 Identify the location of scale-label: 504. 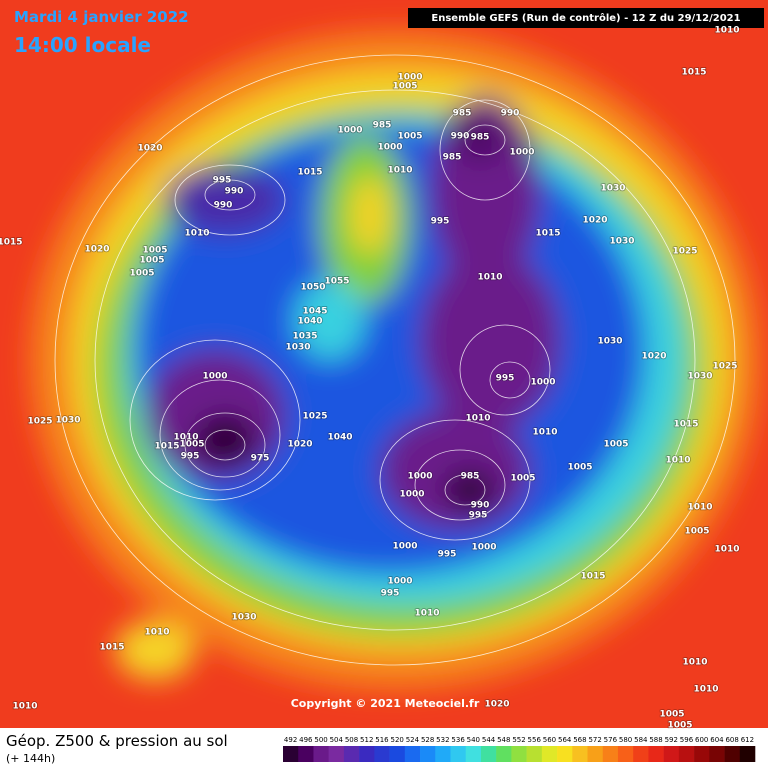
(337, 740).